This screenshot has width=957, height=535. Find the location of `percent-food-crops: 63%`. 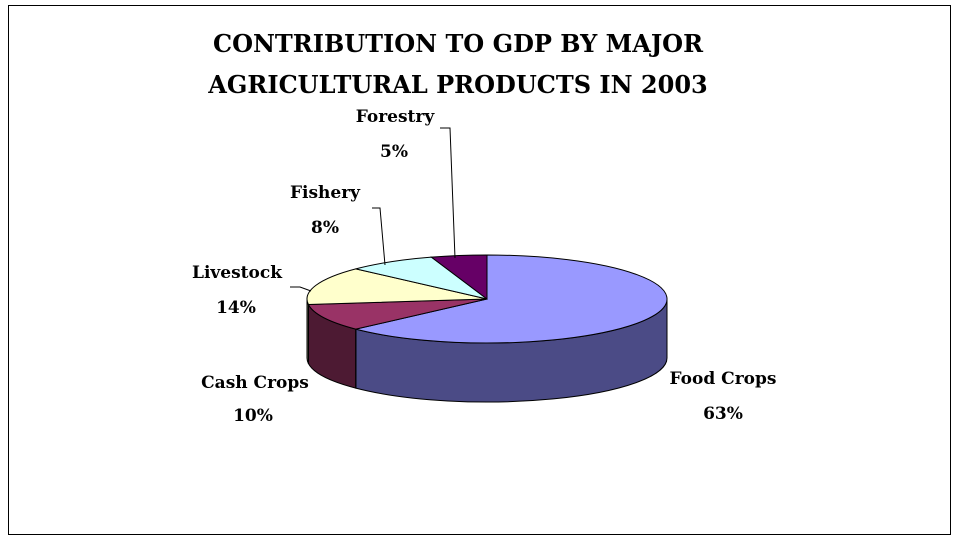

percent-food-crops: 63% is located at coordinates (723, 414).